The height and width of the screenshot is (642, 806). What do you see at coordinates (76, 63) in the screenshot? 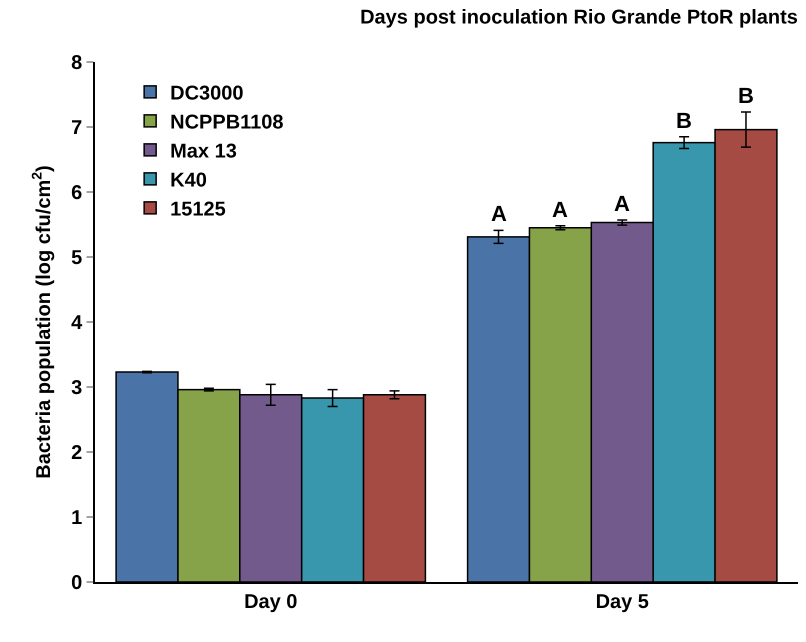
I see `y-tick-label: 8` at bounding box center [76, 63].